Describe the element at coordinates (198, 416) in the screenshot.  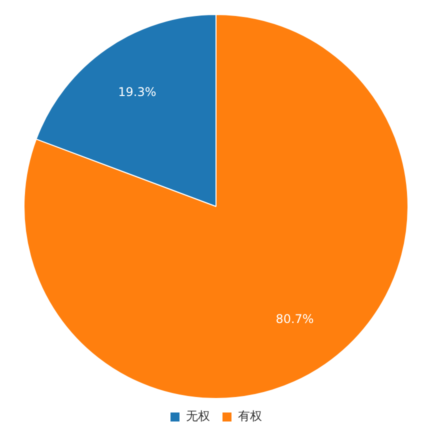
I see `legend-label: 无权` at that location.